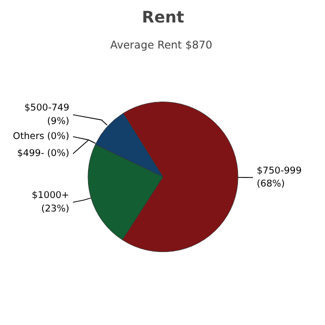 The width and height of the screenshot is (325, 325). I want to click on slice-label: $1000+, so click(51, 196).